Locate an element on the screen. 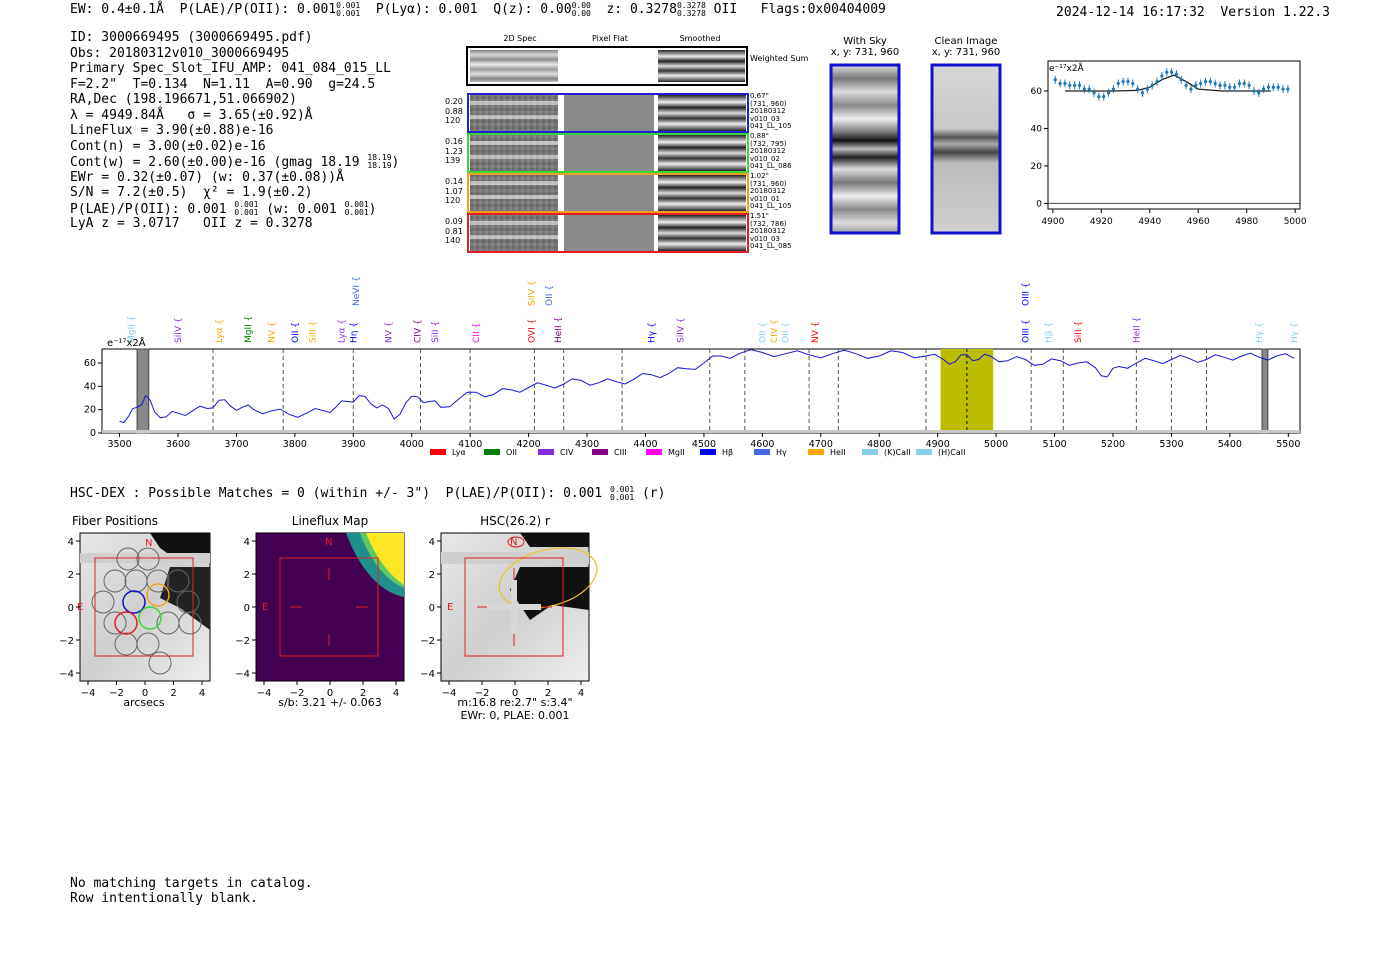 The height and width of the screenshot is (953, 1400). panel-ytick-label: −2 is located at coordinates (427, 641).